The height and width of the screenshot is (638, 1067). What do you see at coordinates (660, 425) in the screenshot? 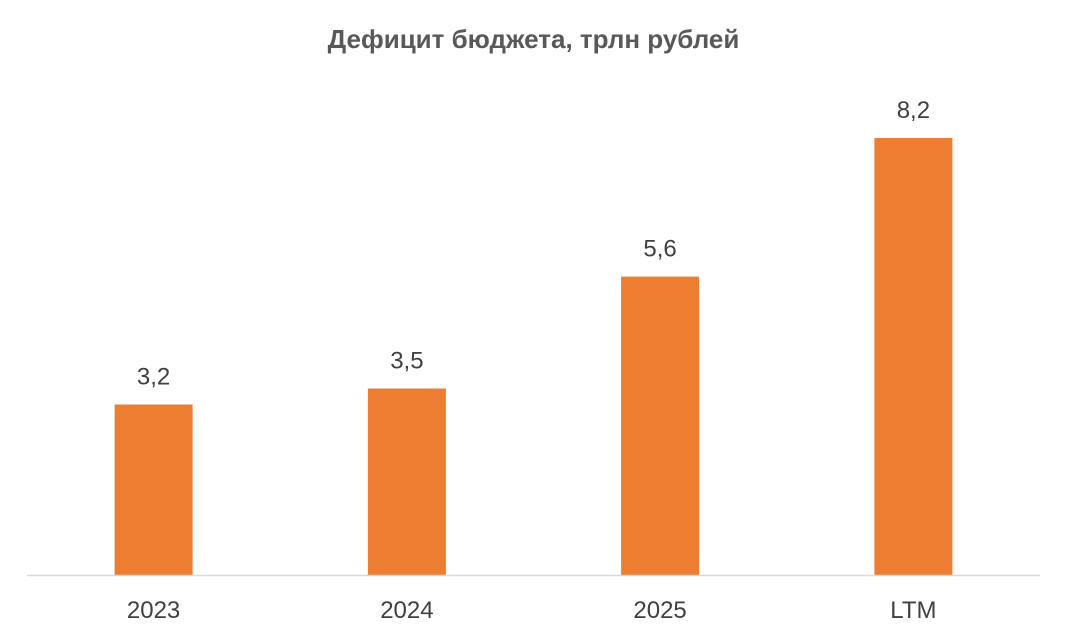
I see `bar-2025` at bounding box center [660, 425].